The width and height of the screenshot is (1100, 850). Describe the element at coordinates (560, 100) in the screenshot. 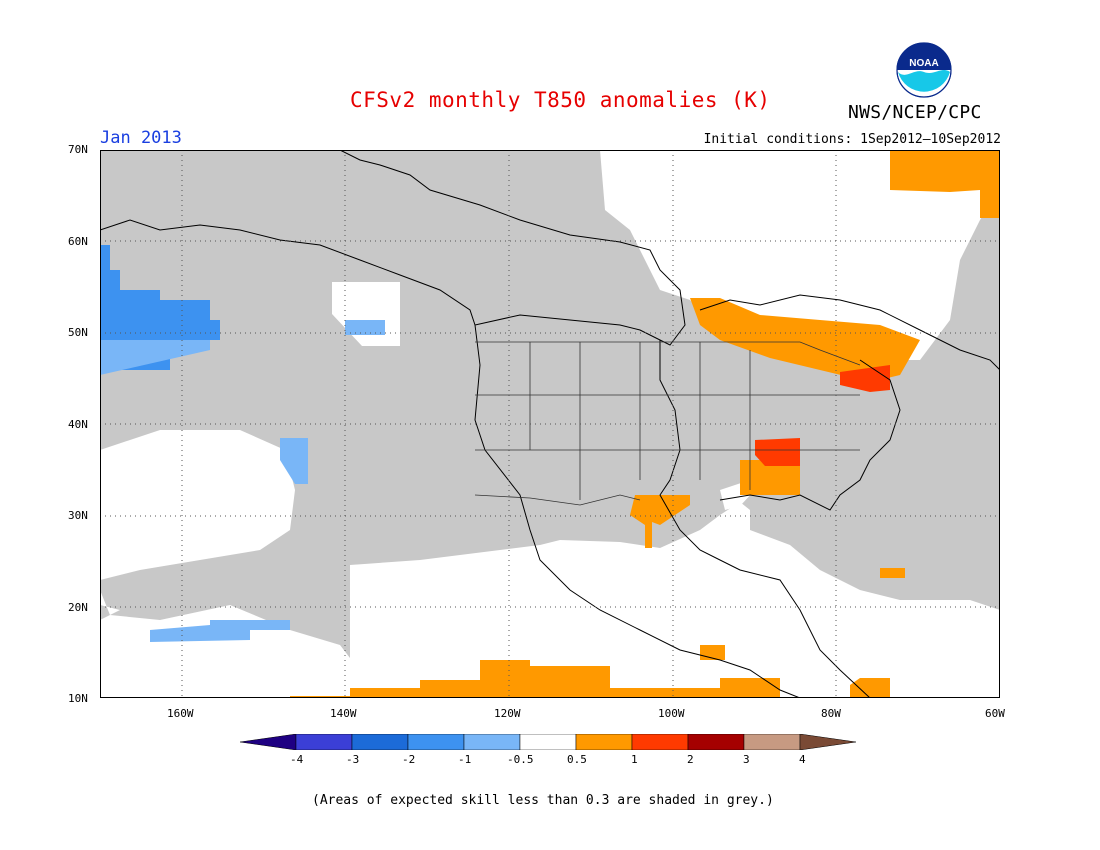

I see `map-title: CFSv2 monthly T850 anomalies (K)` at that location.